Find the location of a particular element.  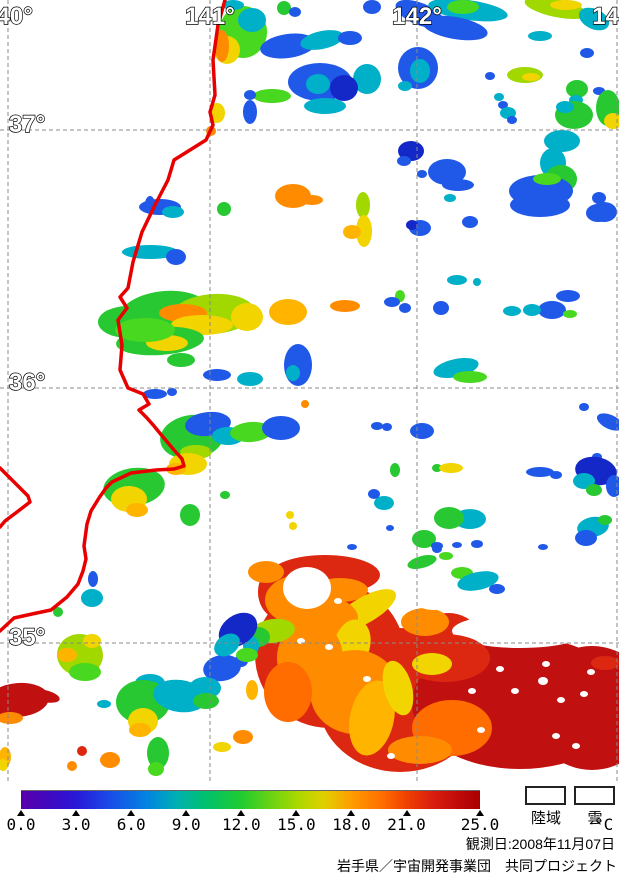

longitude-label: 141° is located at coordinates (210, 16).